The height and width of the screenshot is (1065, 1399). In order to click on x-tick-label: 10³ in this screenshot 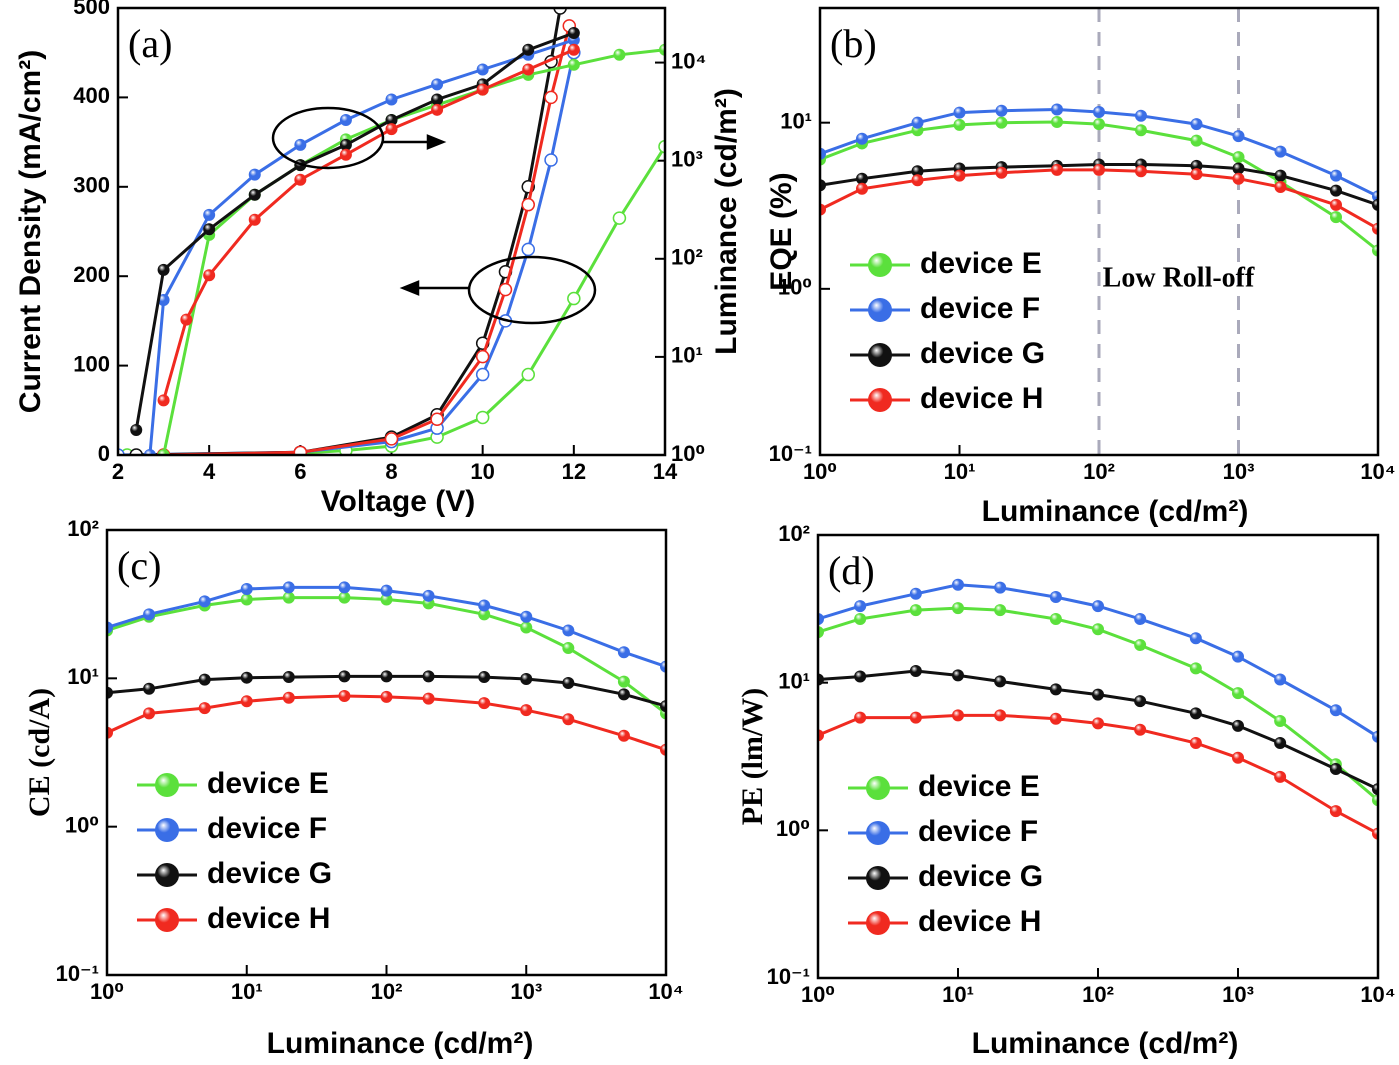, I will do `click(1238, 994)`.